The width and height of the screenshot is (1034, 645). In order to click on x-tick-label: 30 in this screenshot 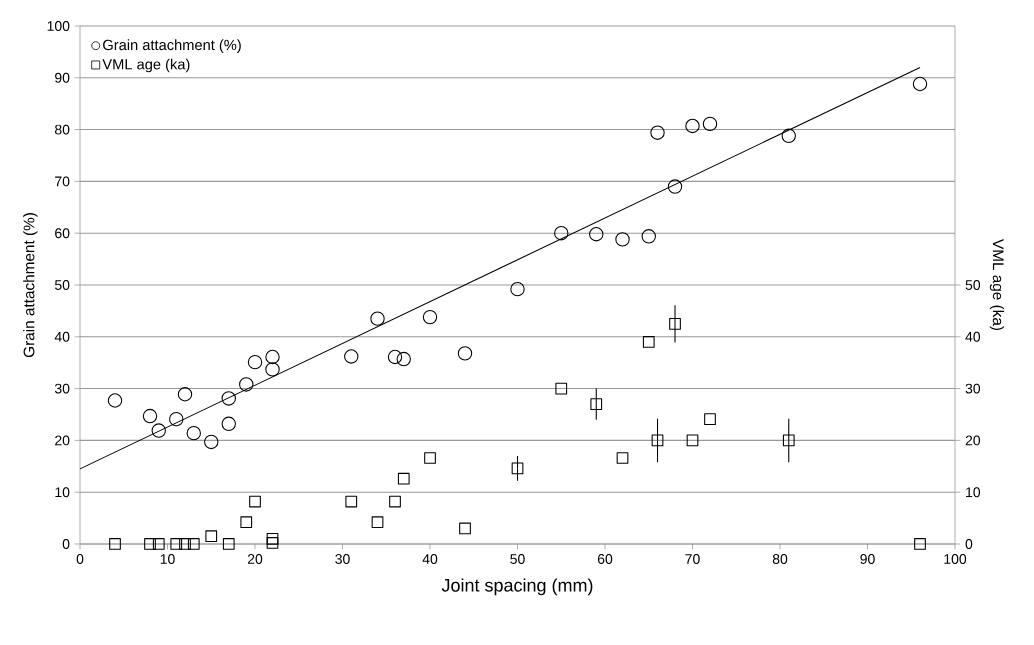, I will do `click(342, 559)`.